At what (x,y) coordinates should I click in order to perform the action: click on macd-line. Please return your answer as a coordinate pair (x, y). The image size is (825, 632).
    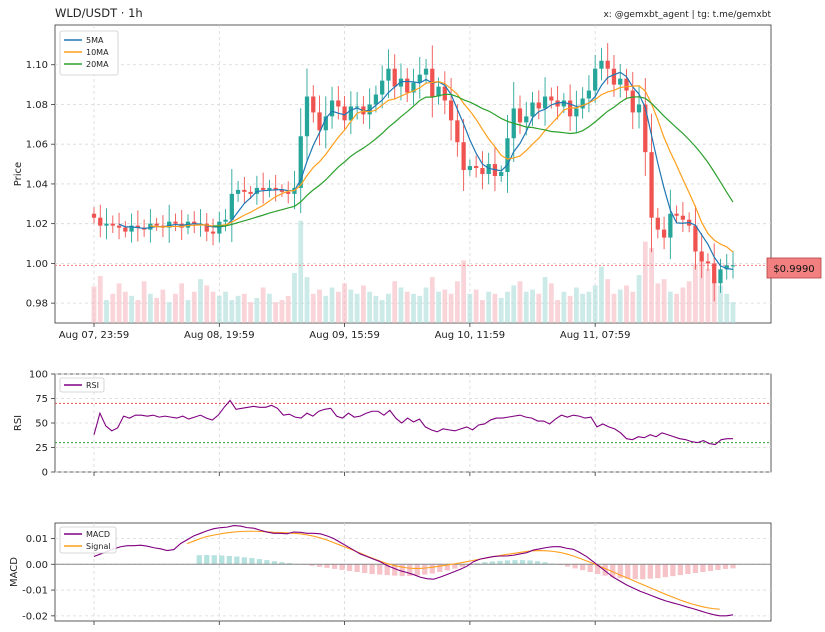
    Looking at the image, I should click on (413, 571).